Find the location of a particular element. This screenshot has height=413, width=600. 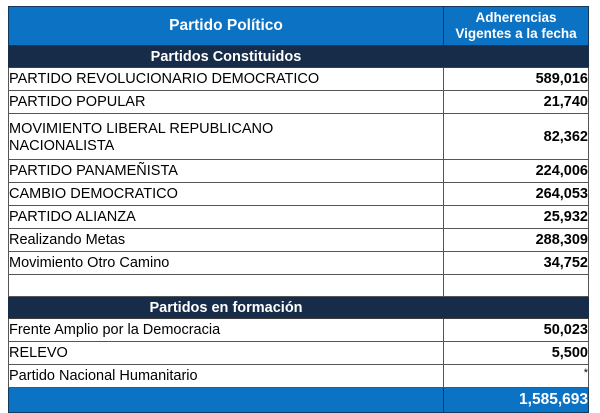

party-name: RELEVO is located at coordinates (226, 353).